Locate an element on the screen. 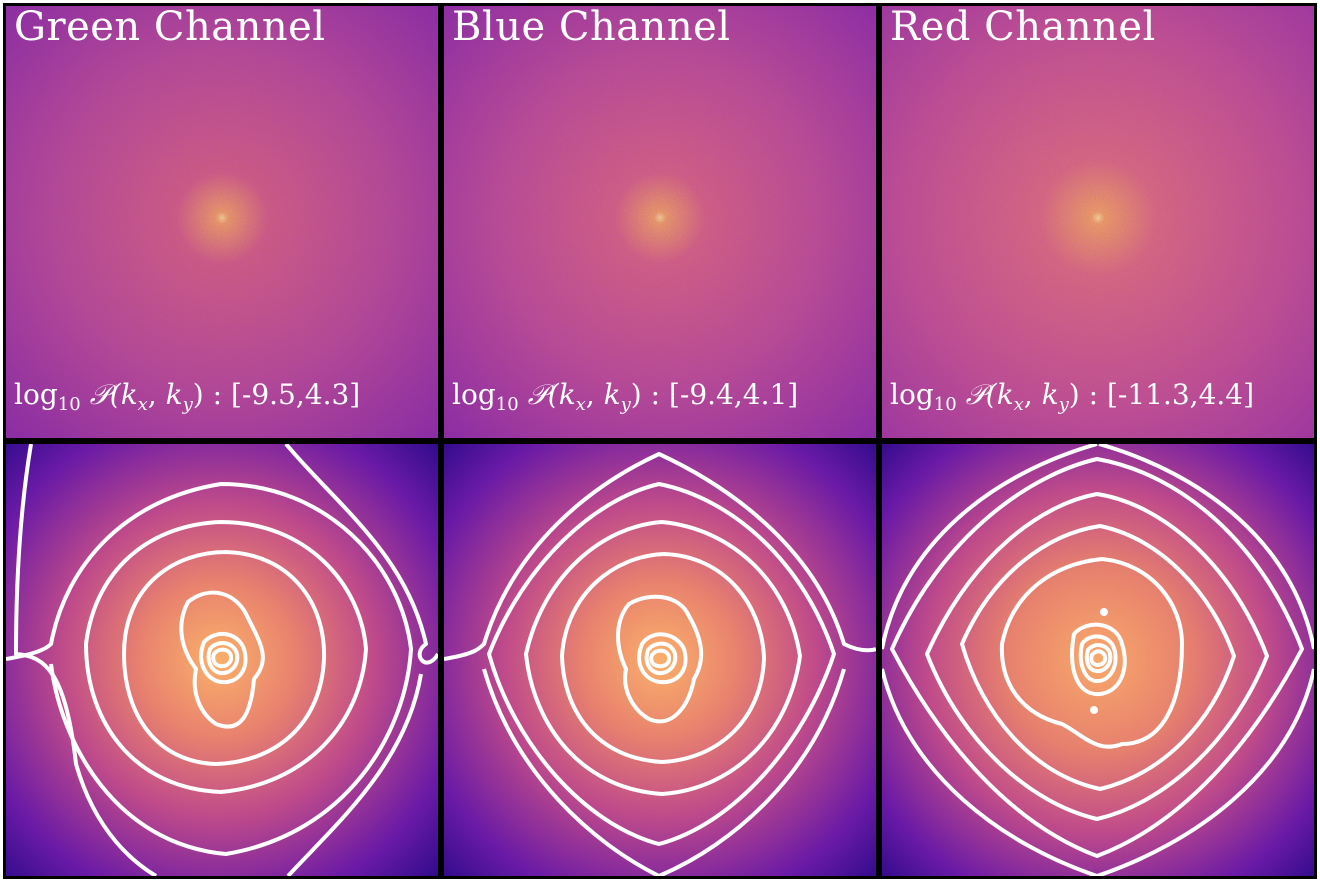 This screenshot has height=882, width=1320. panel-title: Green Channel is located at coordinates (170, 27).